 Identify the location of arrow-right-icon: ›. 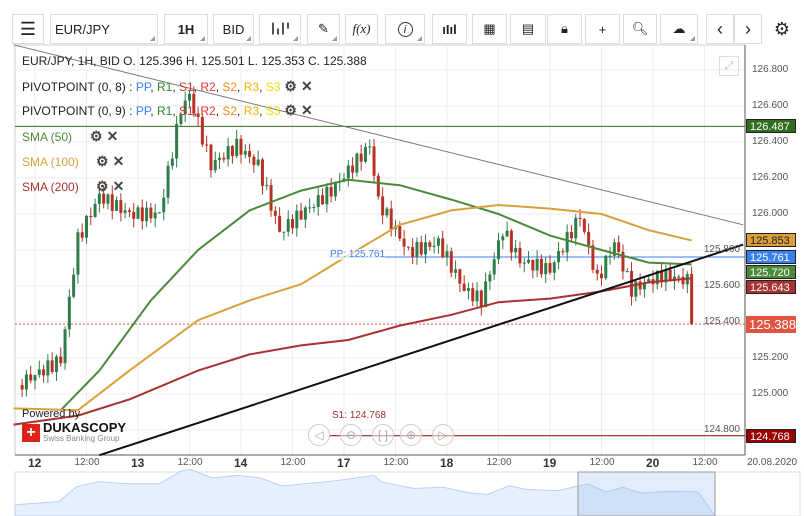
(748, 28).